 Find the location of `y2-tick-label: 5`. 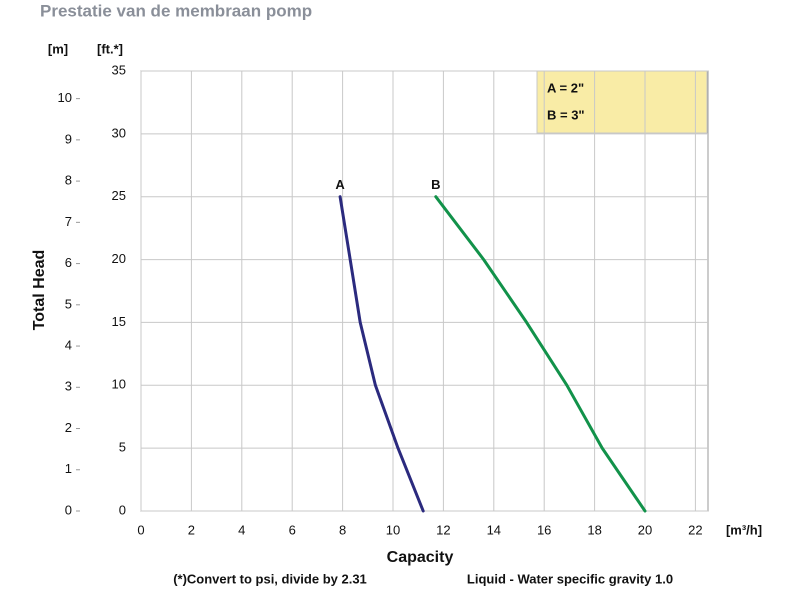

y2-tick-label: 5 is located at coordinates (68, 303).